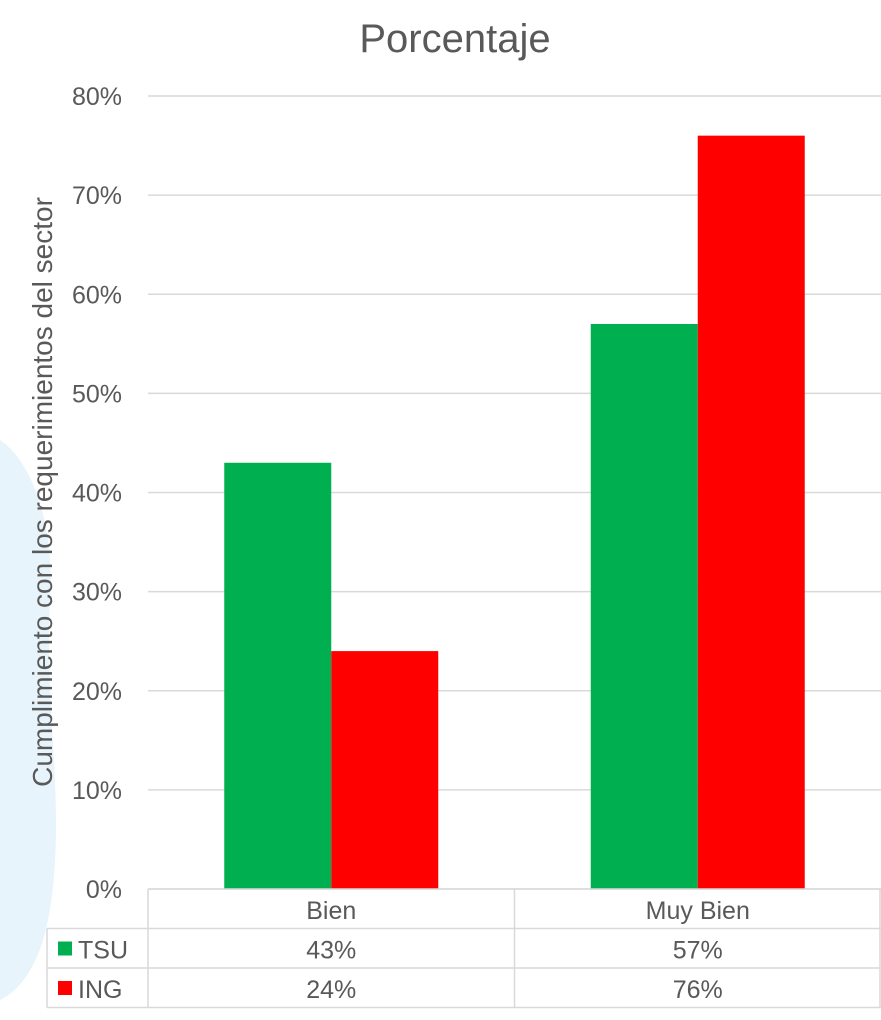 This screenshot has height=1020, width=881. Describe the element at coordinates (97, 196) in the screenshot. I see `y-tick-label: 70%` at that location.